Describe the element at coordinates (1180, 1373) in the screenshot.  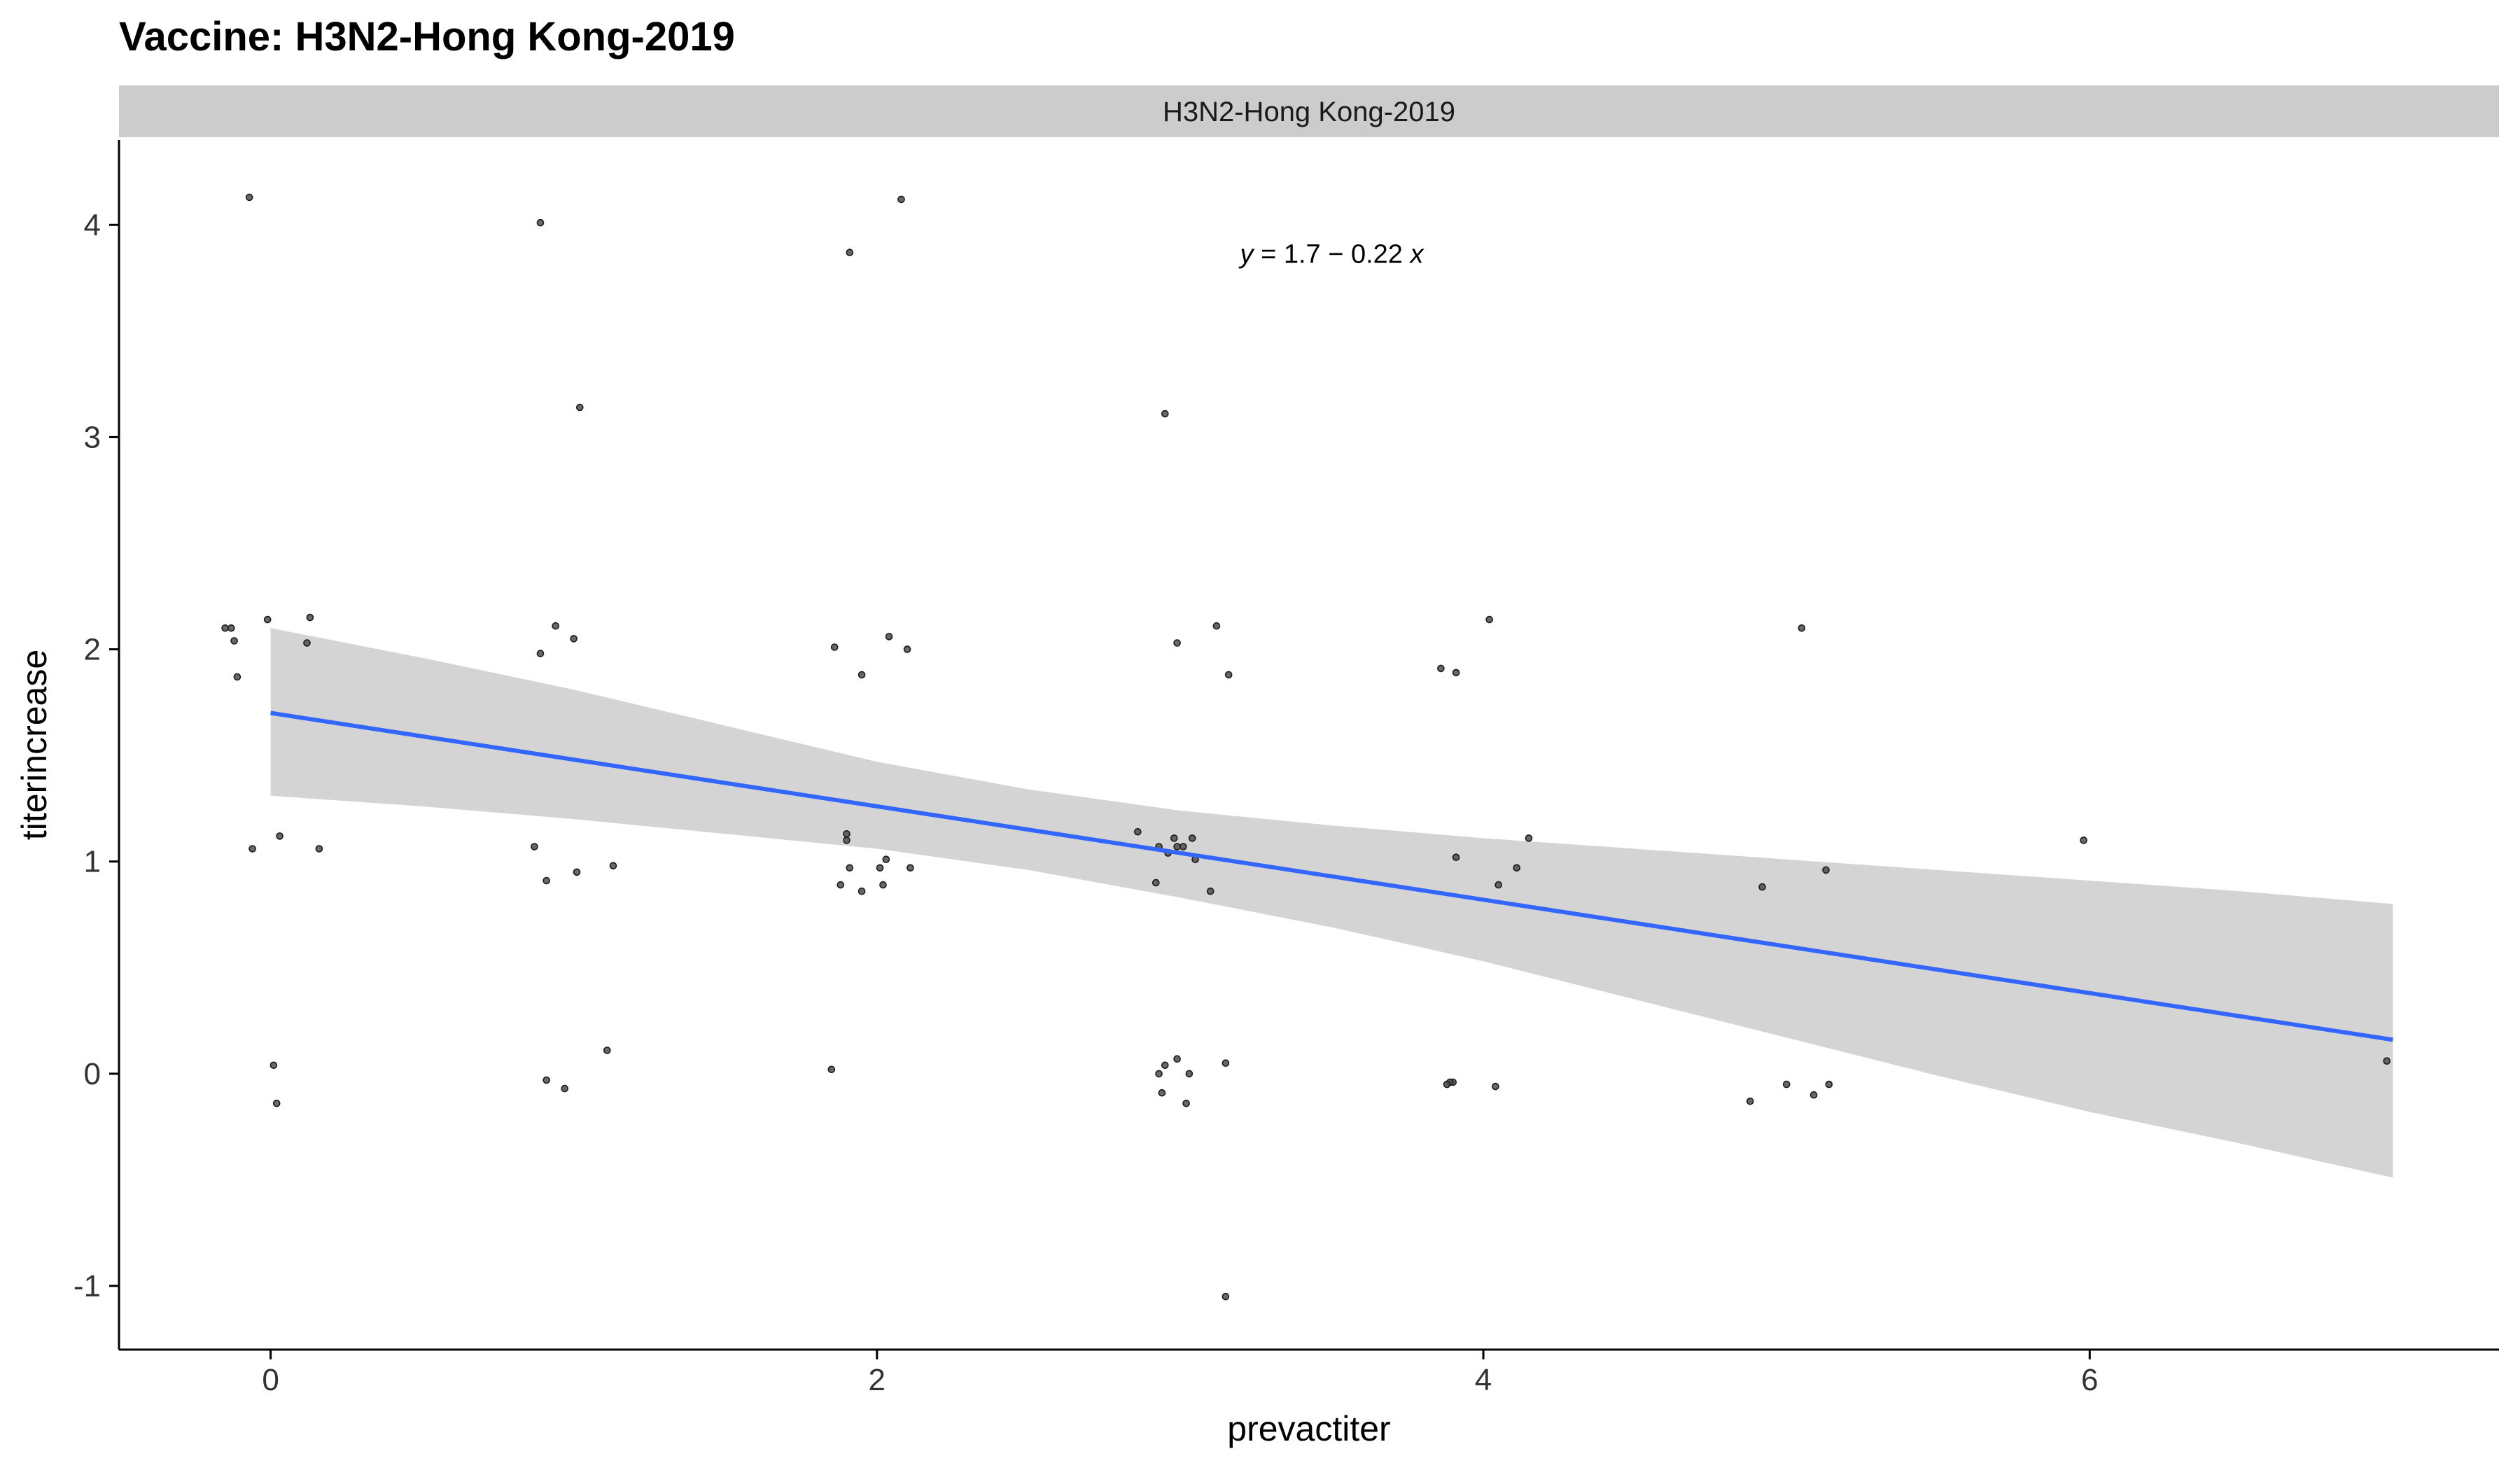
I see `x-axis-ticks: 0 2 4 6` at that location.